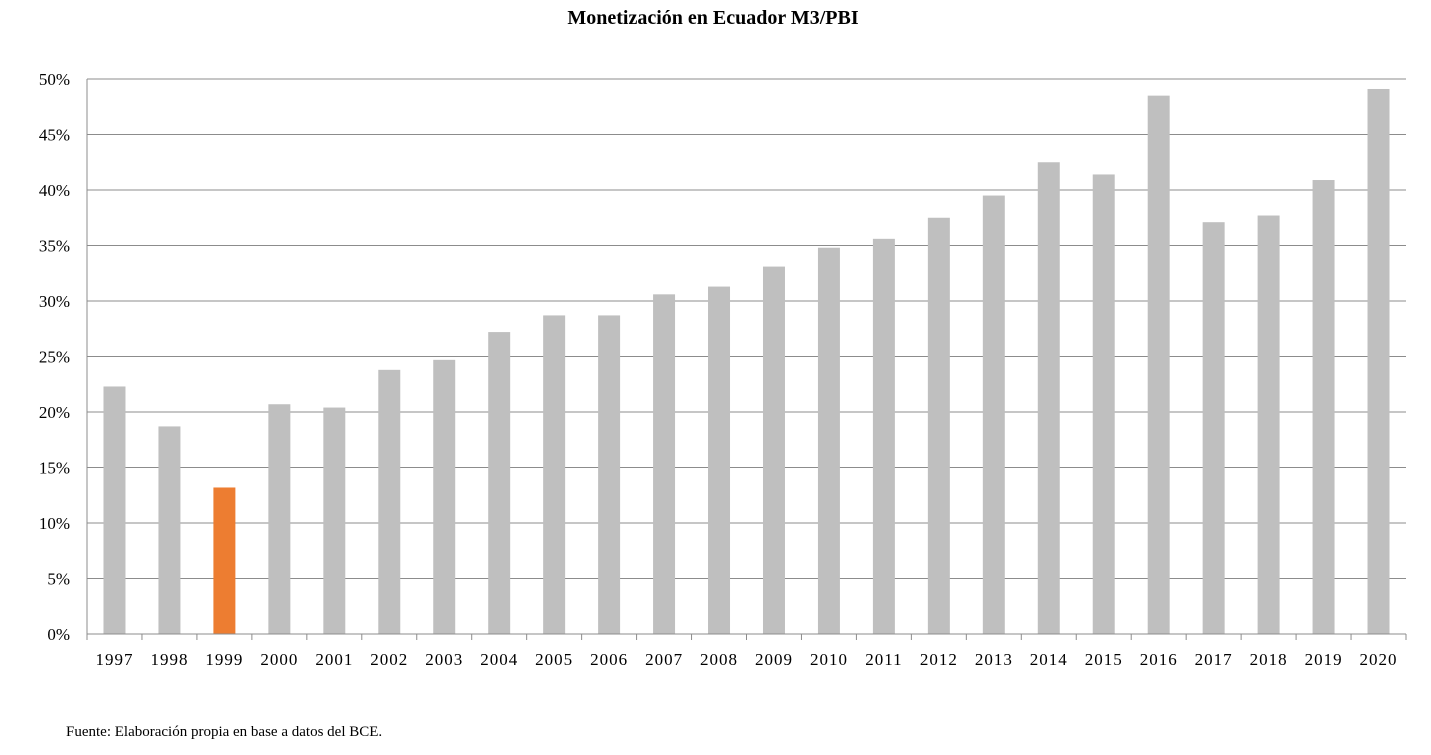 This screenshot has width=1431, height=755. Describe the element at coordinates (993, 415) in the screenshot. I see `bar-2013` at that location.